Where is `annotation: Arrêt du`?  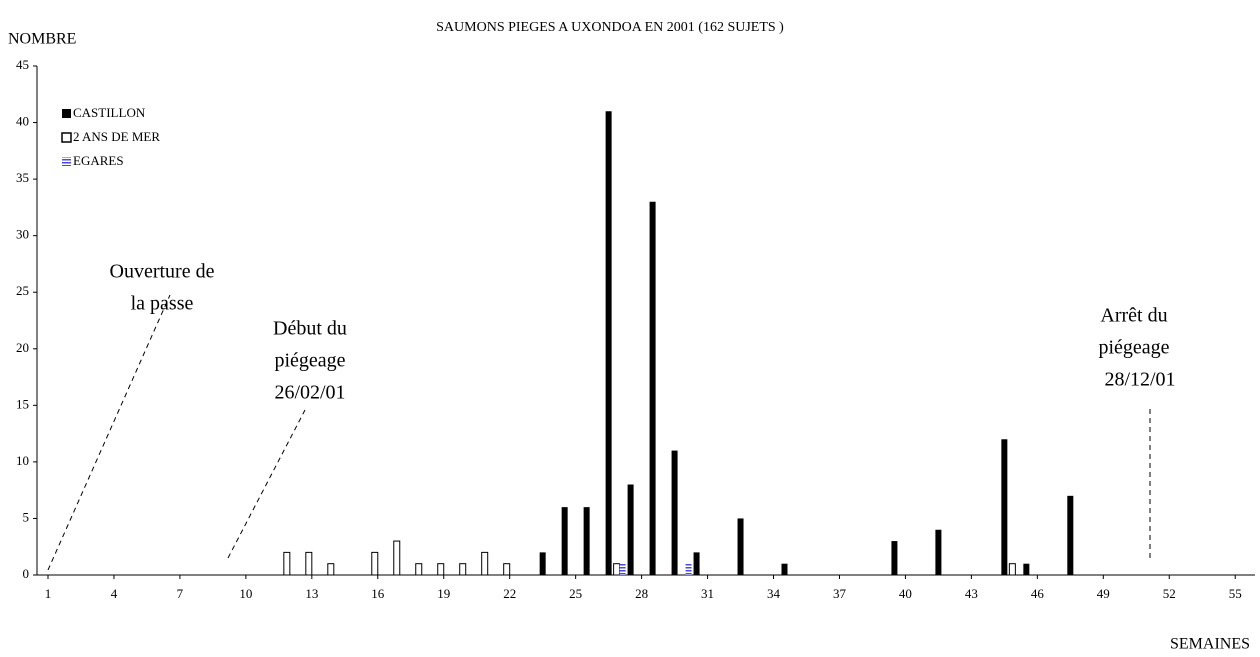 annotation: Arrêt du is located at coordinates (1133, 316).